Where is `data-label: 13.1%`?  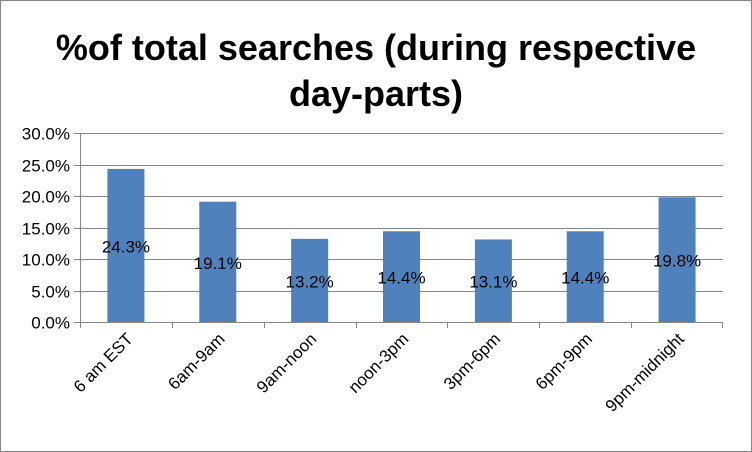
data-label: 13.1% is located at coordinates (493, 282).